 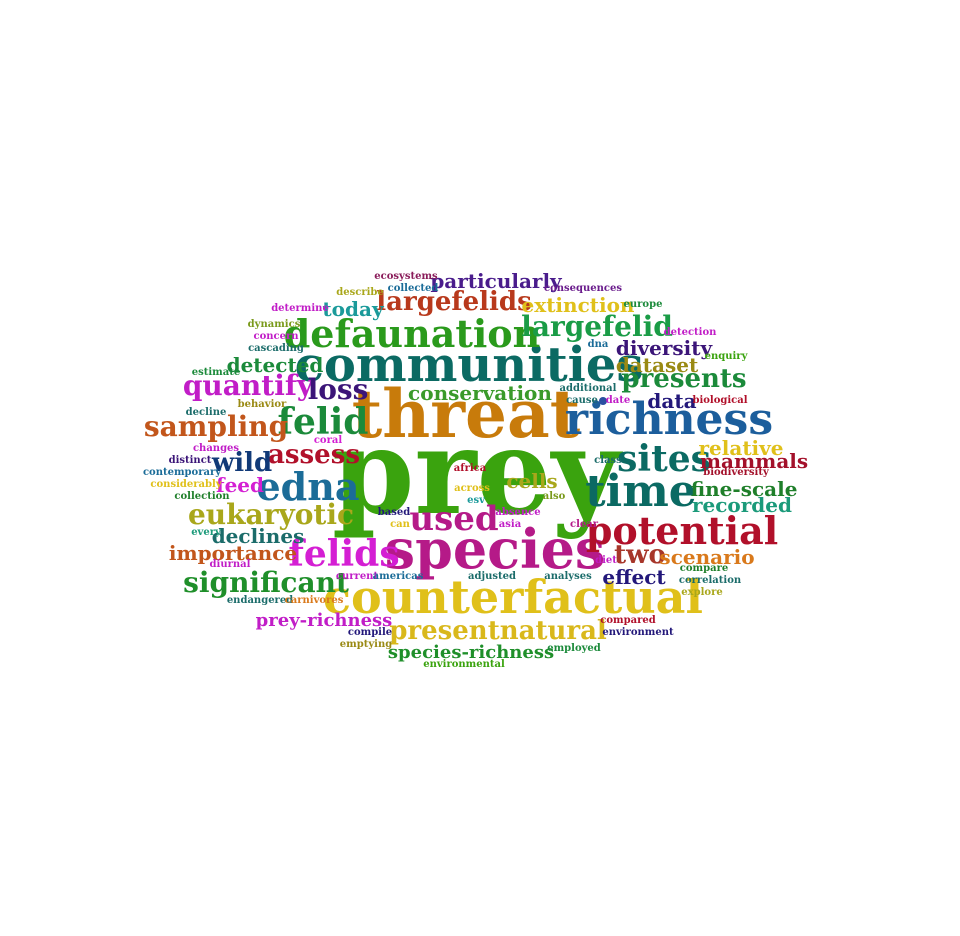 What do you see at coordinates (413, 288) in the screenshot?
I see `word-collected: collected` at bounding box center [413, 288].